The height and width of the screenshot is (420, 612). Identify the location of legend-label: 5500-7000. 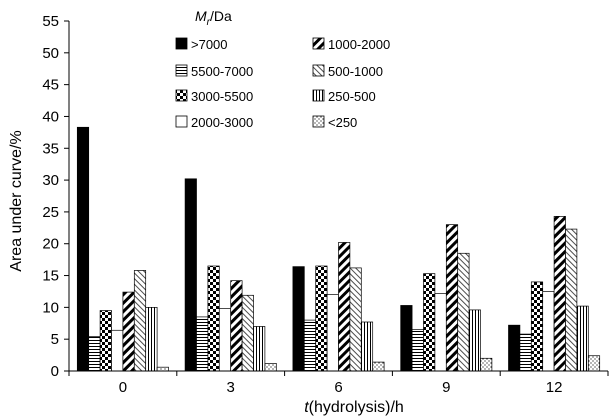
(222, 71).